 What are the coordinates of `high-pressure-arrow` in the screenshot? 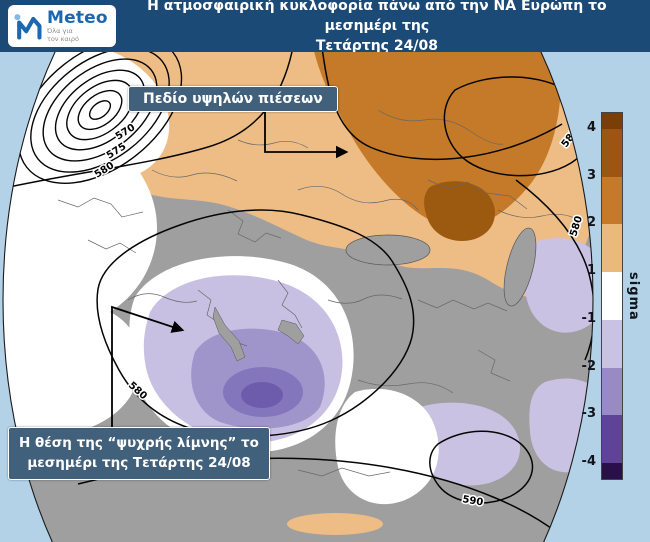 It's located at (306, 135).